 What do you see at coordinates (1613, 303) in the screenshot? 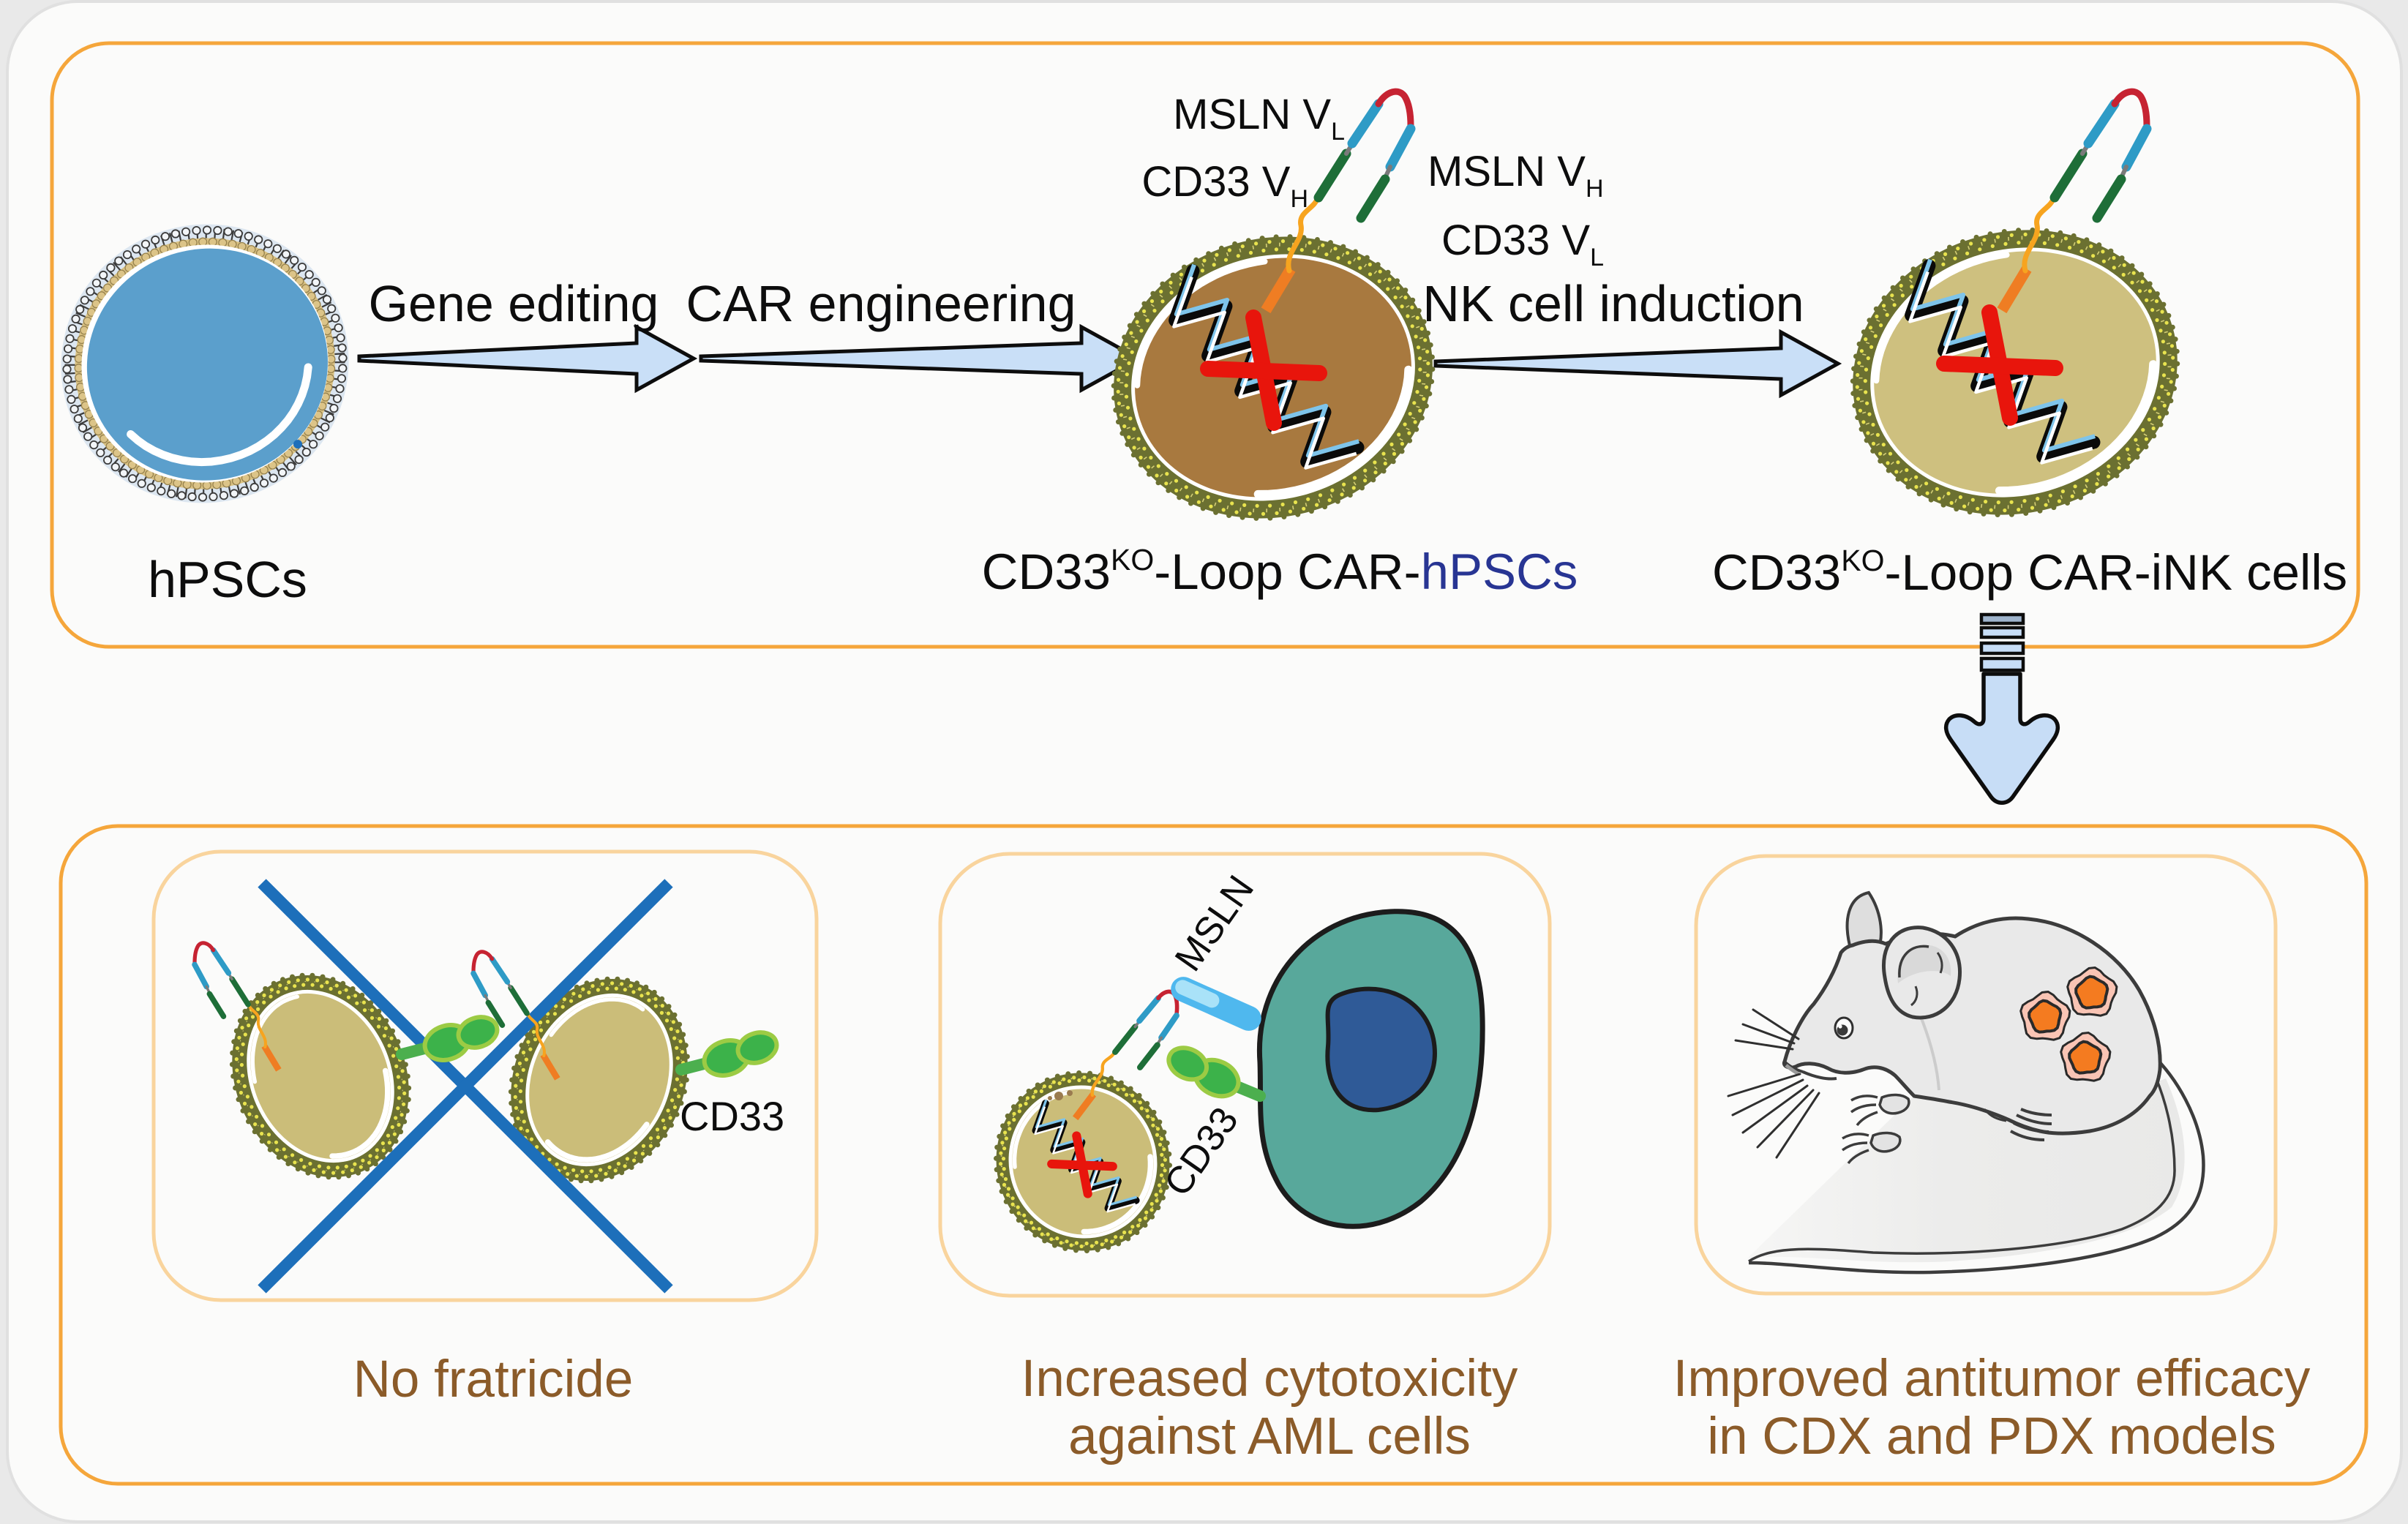
I see `svg-text: NK cell induction` at bounding box center [1613, 303].